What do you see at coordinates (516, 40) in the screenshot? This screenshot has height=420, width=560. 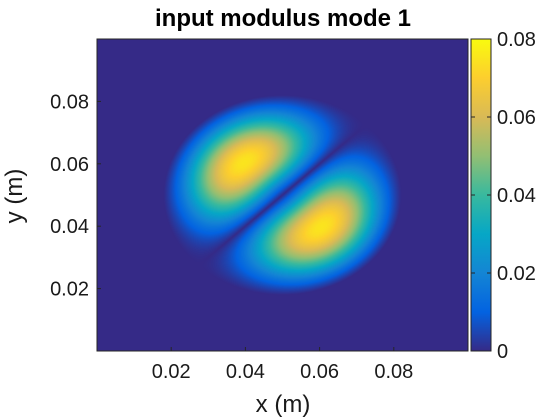 I see `colorbar-tick-label: 0.08` at bounding box center [516, 40].